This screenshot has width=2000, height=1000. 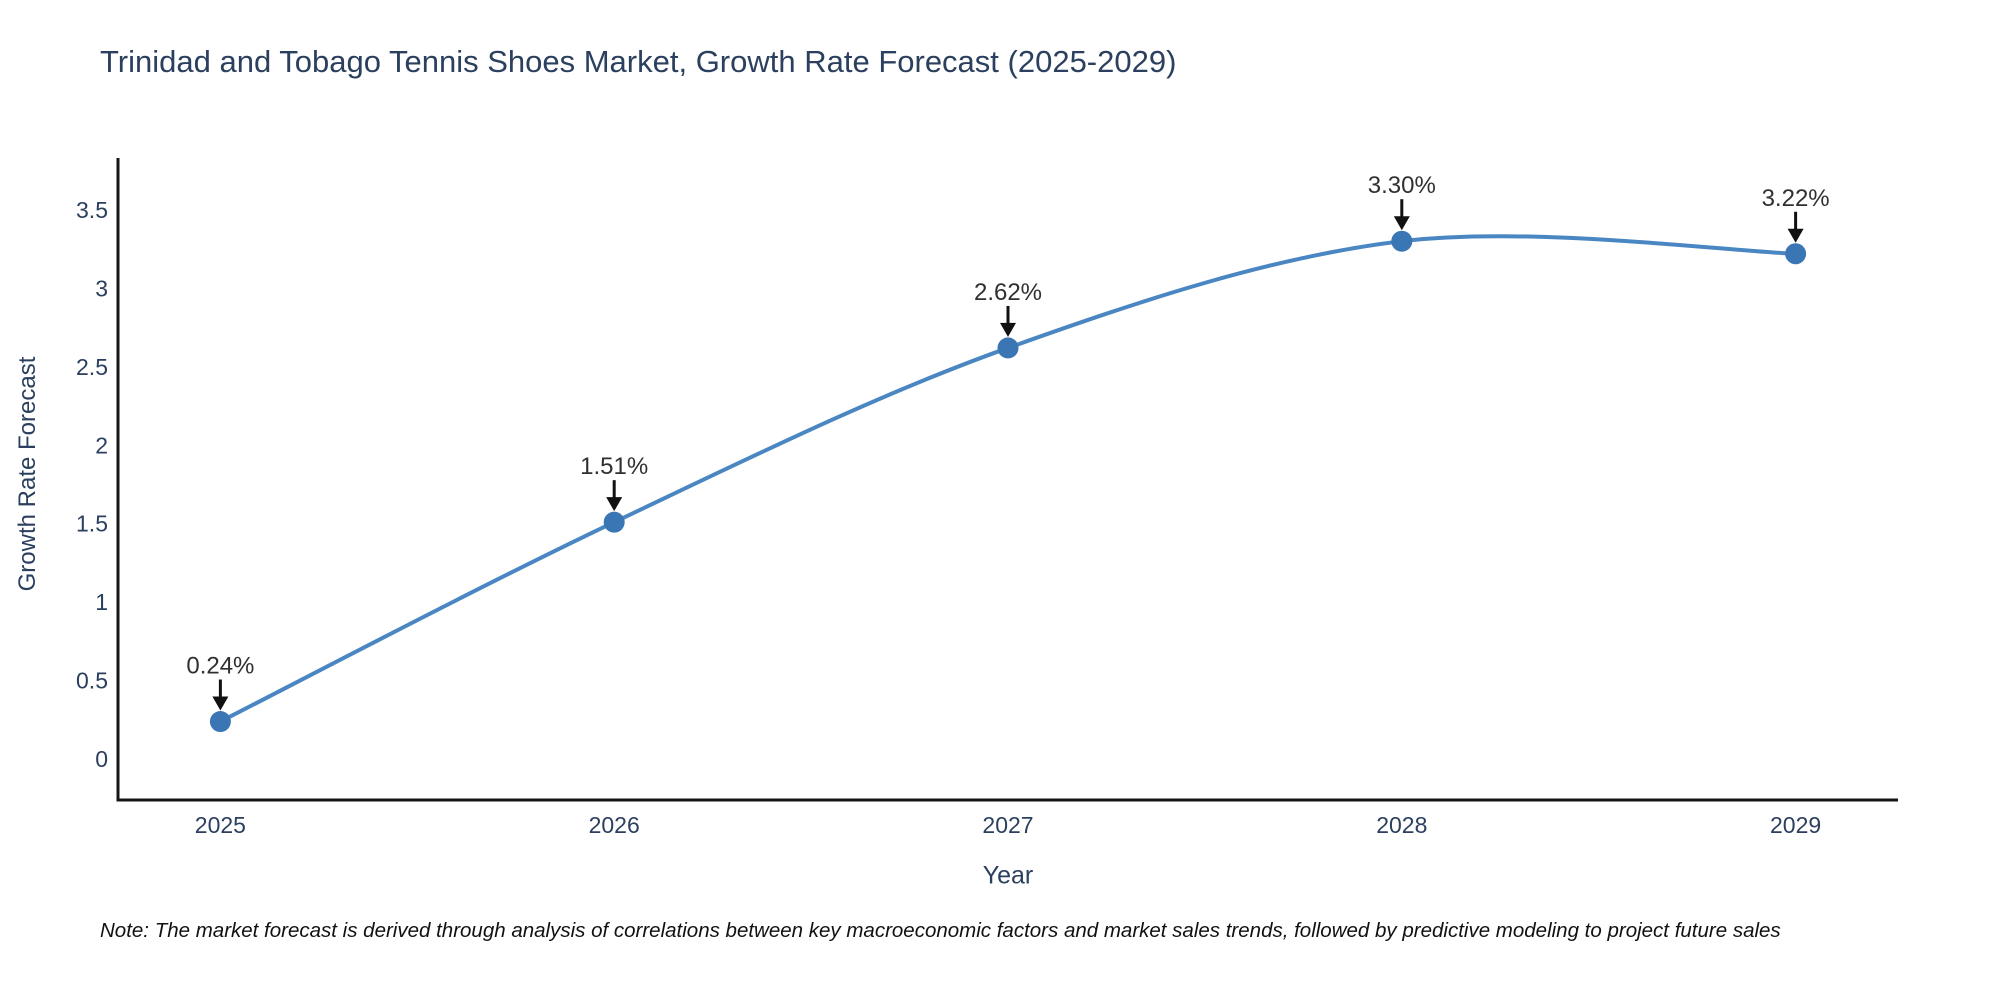 I want to click on y-tick-label: 1.5, so click(x=92, y=524).